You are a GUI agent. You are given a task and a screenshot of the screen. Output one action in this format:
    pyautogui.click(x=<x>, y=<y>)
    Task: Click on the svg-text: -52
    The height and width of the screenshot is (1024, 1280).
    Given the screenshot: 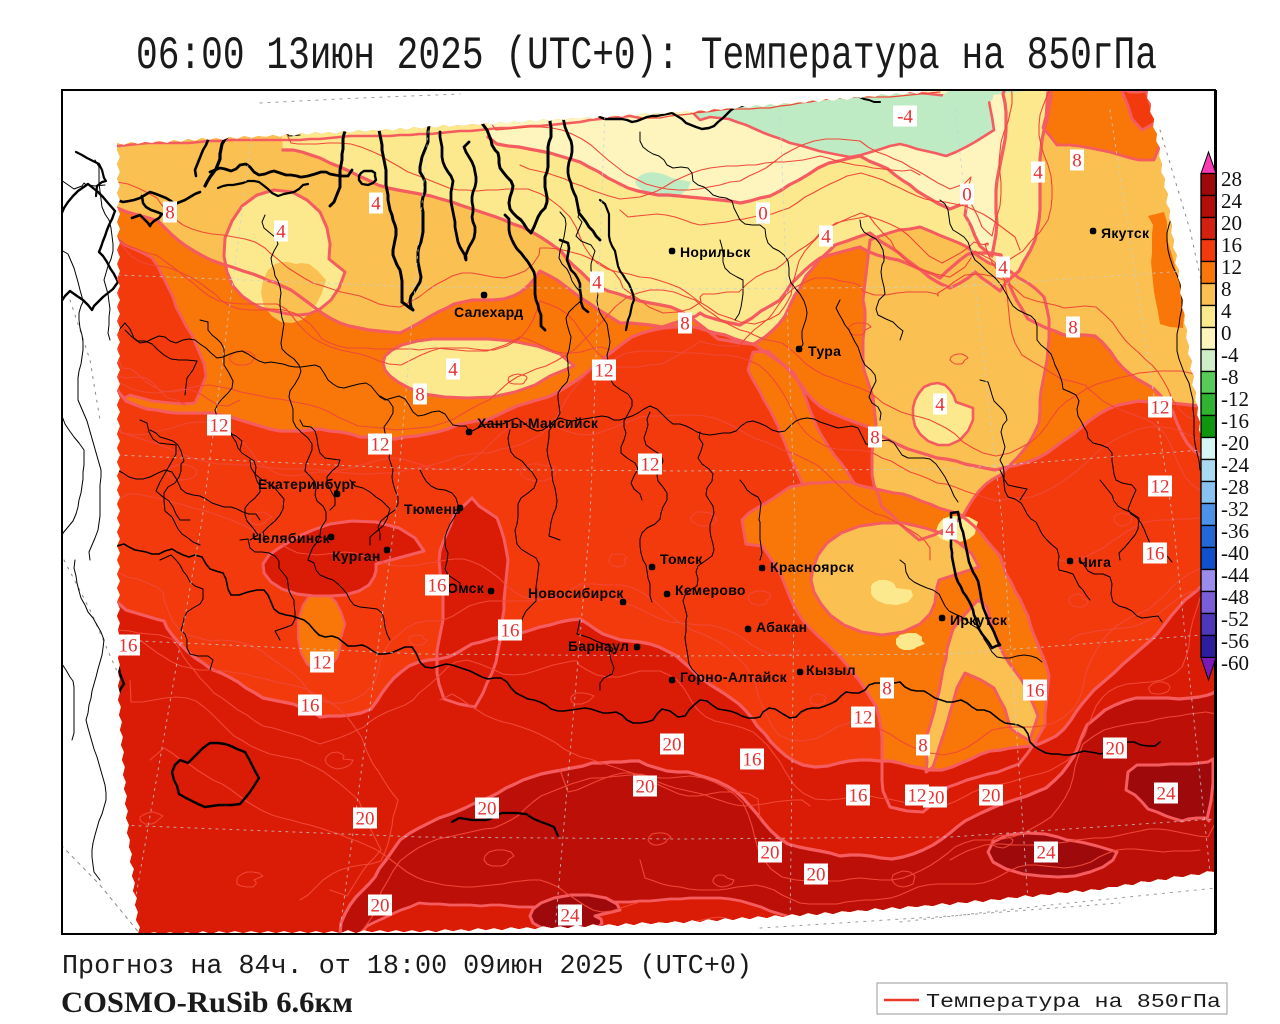 What is the action you would take?
    pyautogui.click(x=1235, y=619)
    